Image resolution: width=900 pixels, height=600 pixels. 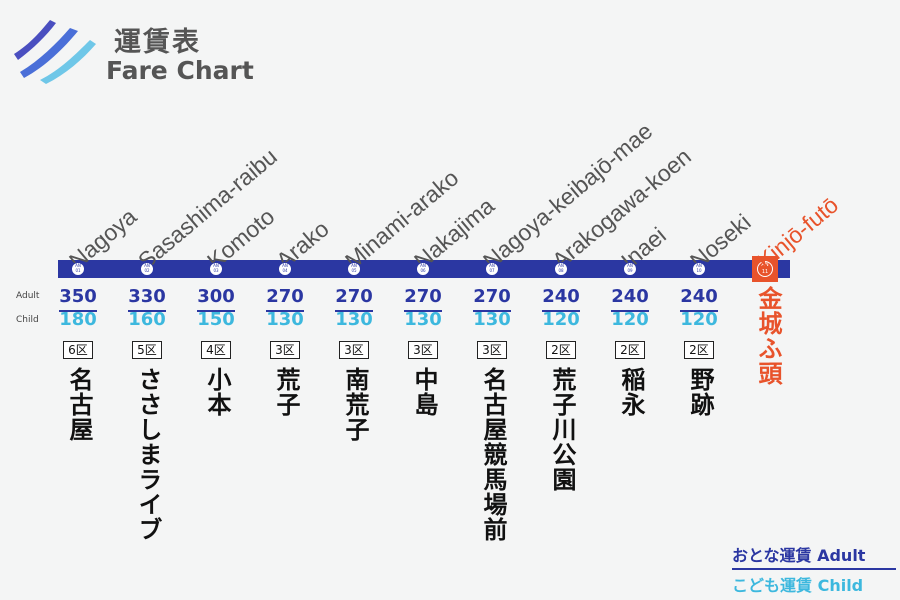 I want to click on station-code-badge: AN 04, so click(x=285, y=269).